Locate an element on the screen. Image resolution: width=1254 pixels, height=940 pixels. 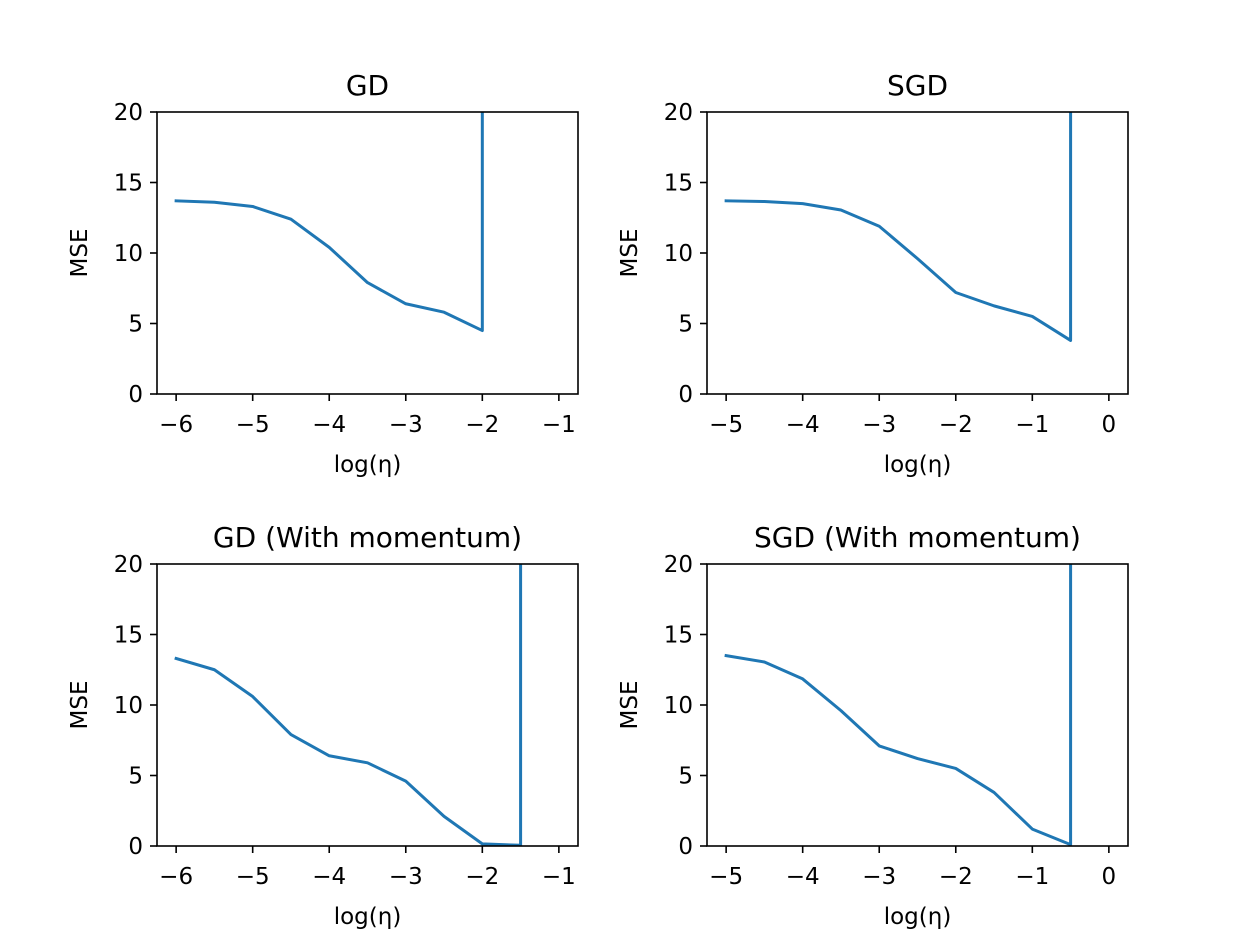
subplot-title: GD (With momentum) is located at coordinates (367, 537).